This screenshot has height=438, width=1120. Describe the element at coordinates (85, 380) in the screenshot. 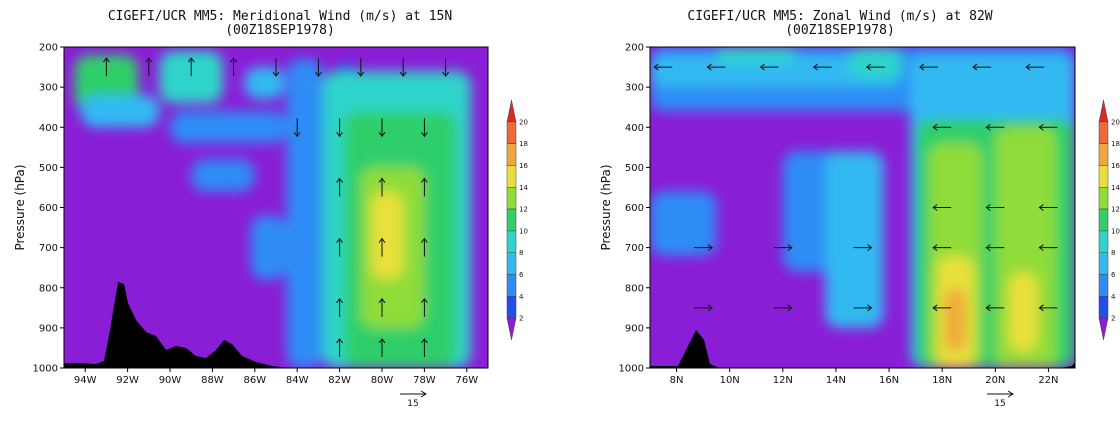

I see `x-tick-label: 94W` at that location.